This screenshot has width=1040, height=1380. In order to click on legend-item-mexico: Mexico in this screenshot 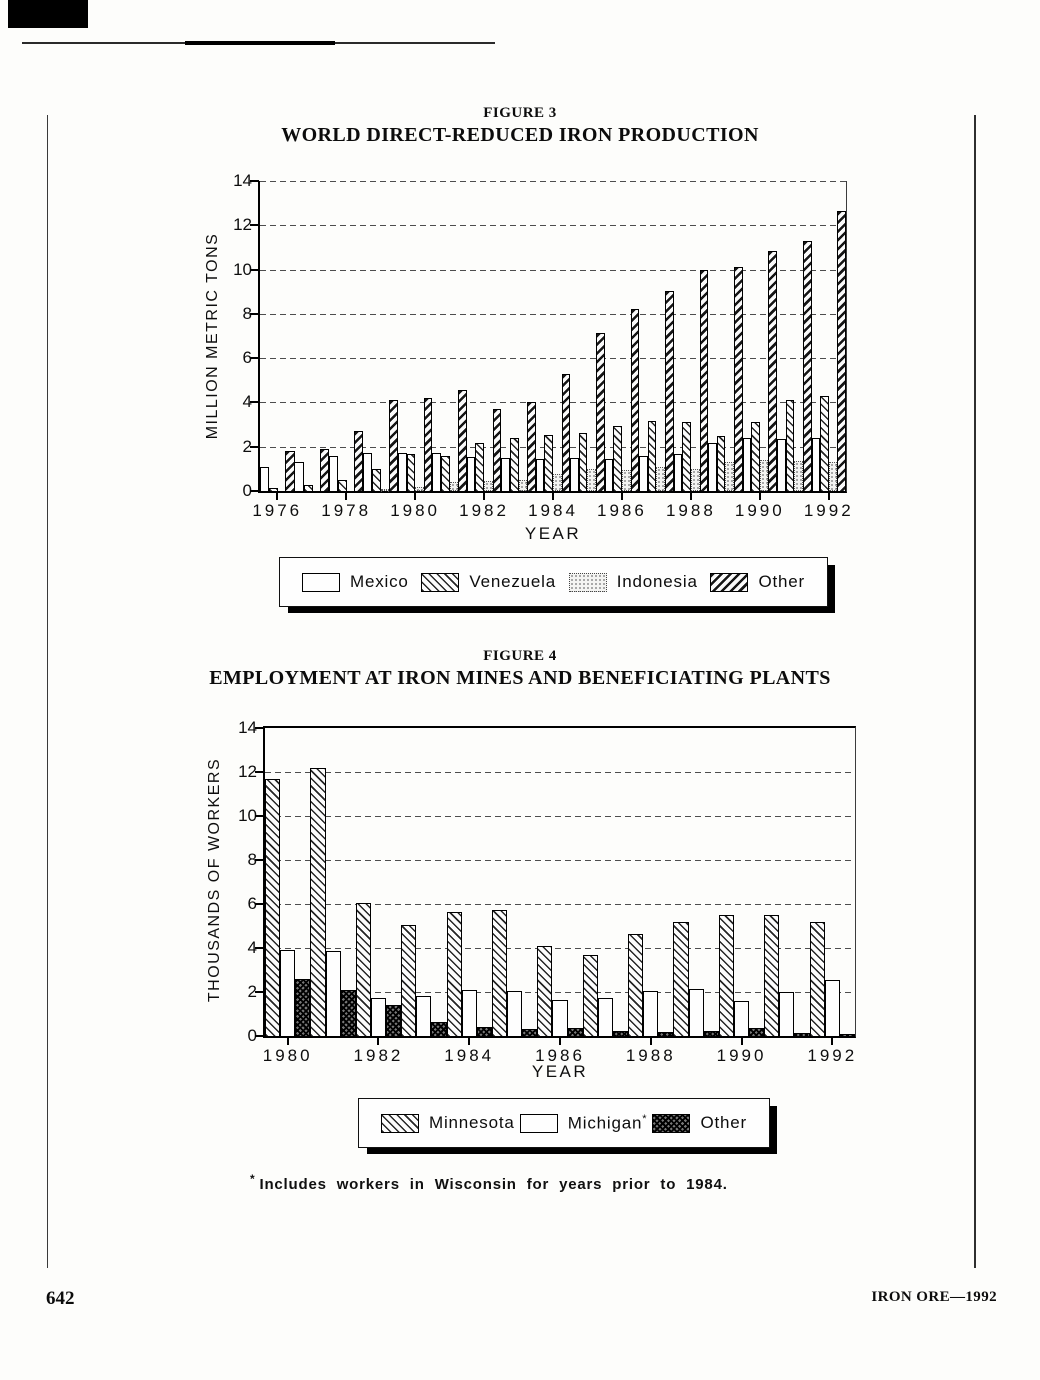, I will do `click(355, 582)`.